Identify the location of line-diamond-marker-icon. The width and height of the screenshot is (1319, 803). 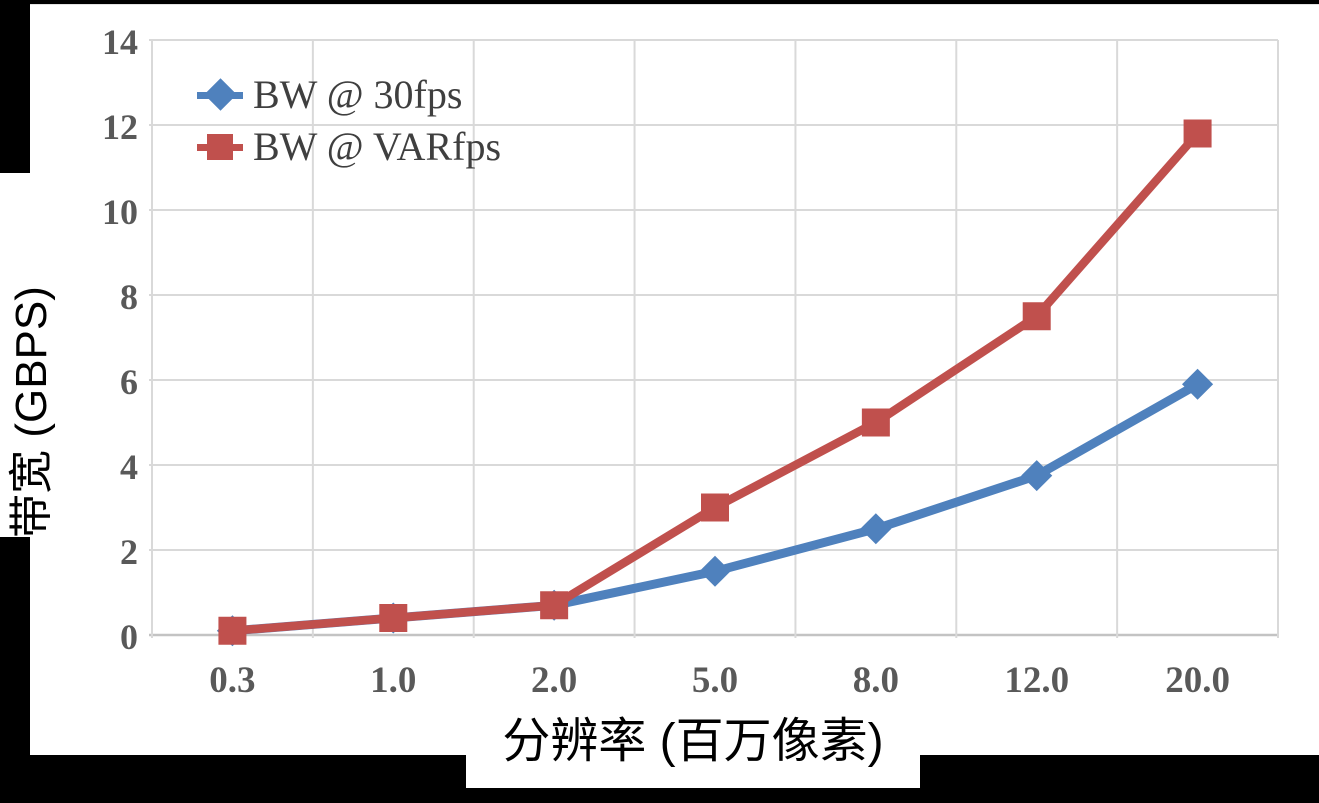
(220, 95).